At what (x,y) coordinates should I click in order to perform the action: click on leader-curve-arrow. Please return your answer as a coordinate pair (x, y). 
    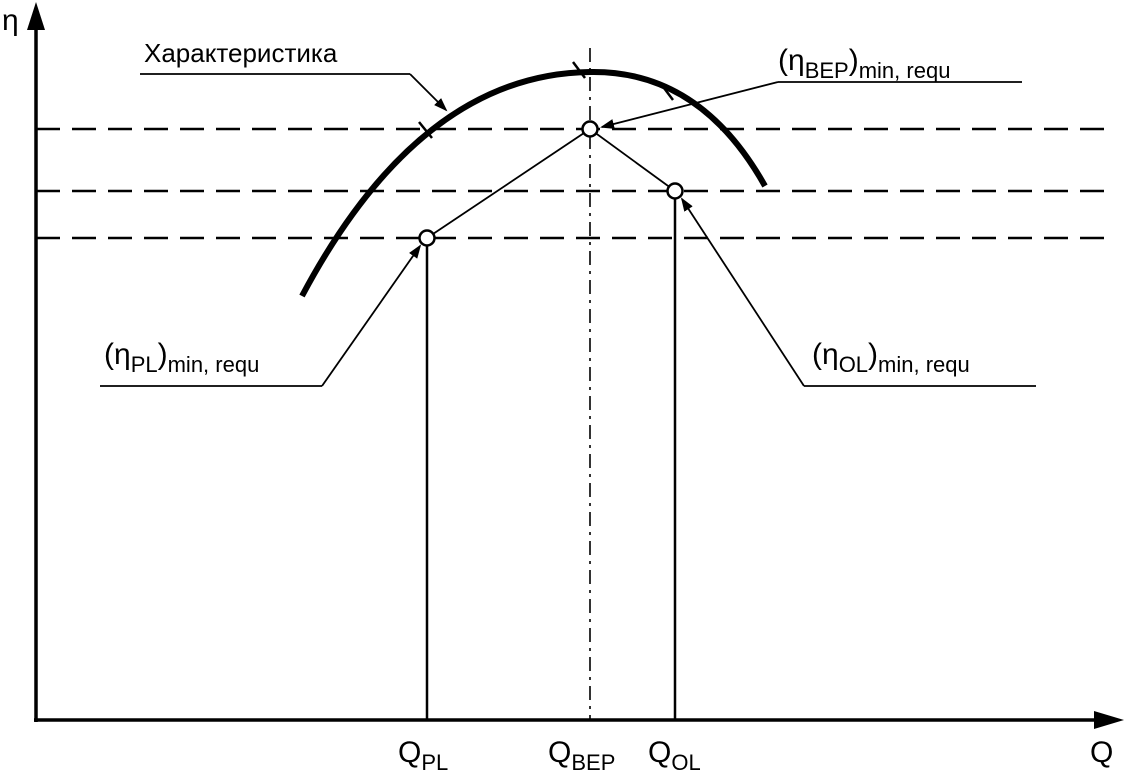
    Looking at the image, I should click on (428, 92).